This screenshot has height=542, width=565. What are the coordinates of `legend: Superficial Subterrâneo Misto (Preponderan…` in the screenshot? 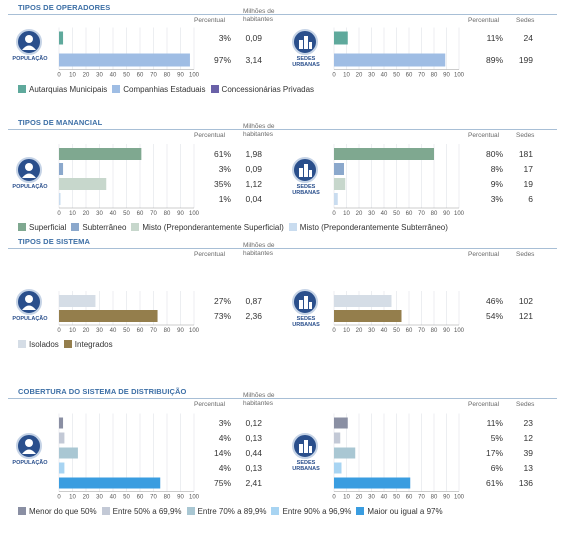 It's located at (235, 227).